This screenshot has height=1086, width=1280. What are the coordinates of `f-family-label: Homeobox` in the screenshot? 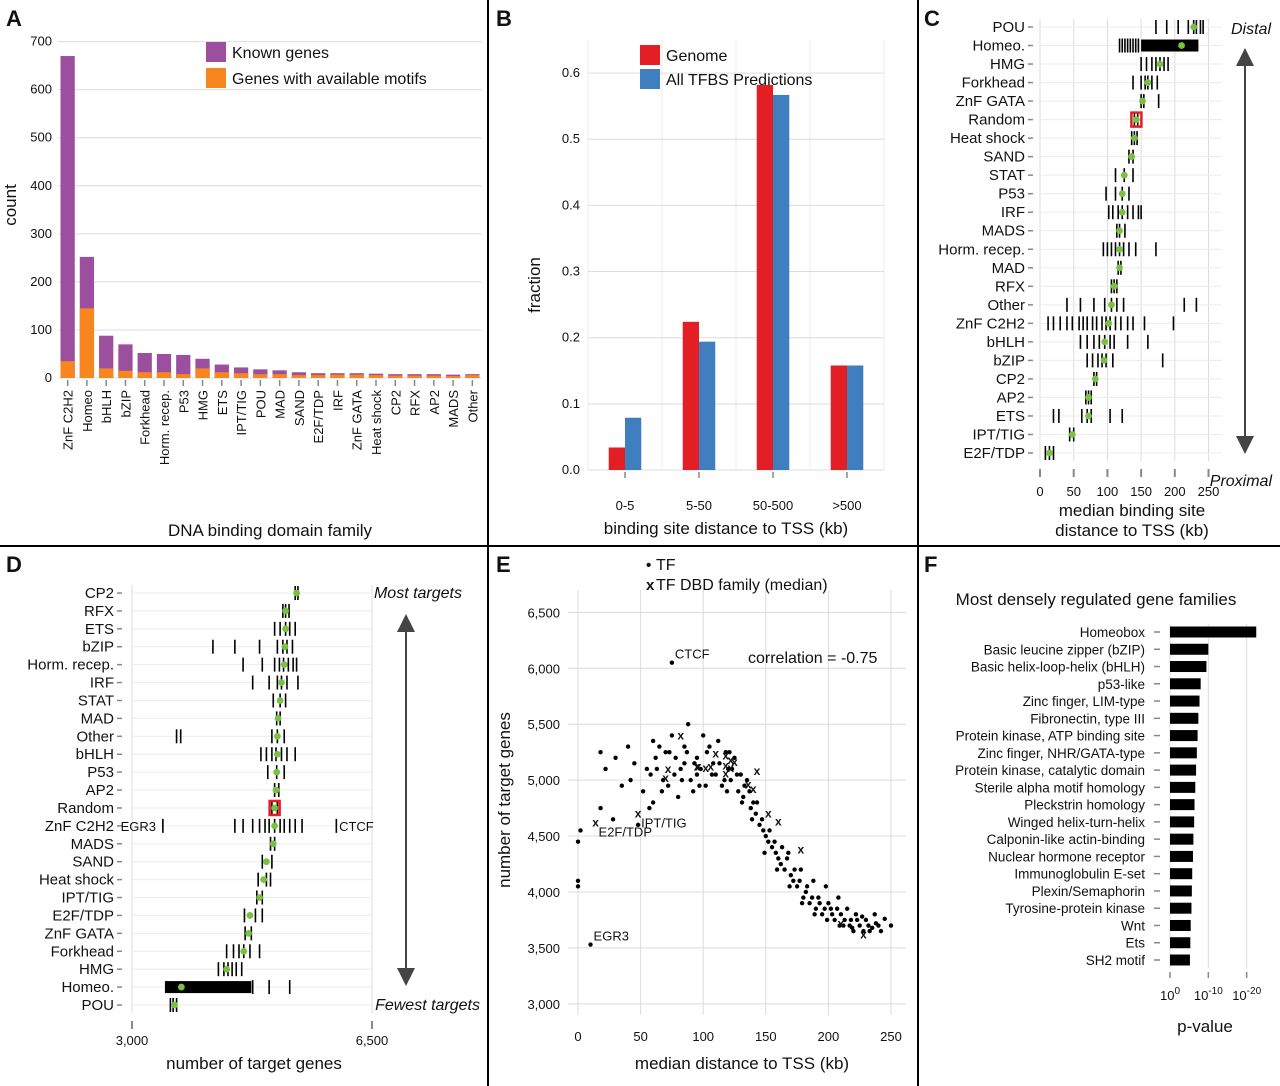 It's located at (1113, 632).